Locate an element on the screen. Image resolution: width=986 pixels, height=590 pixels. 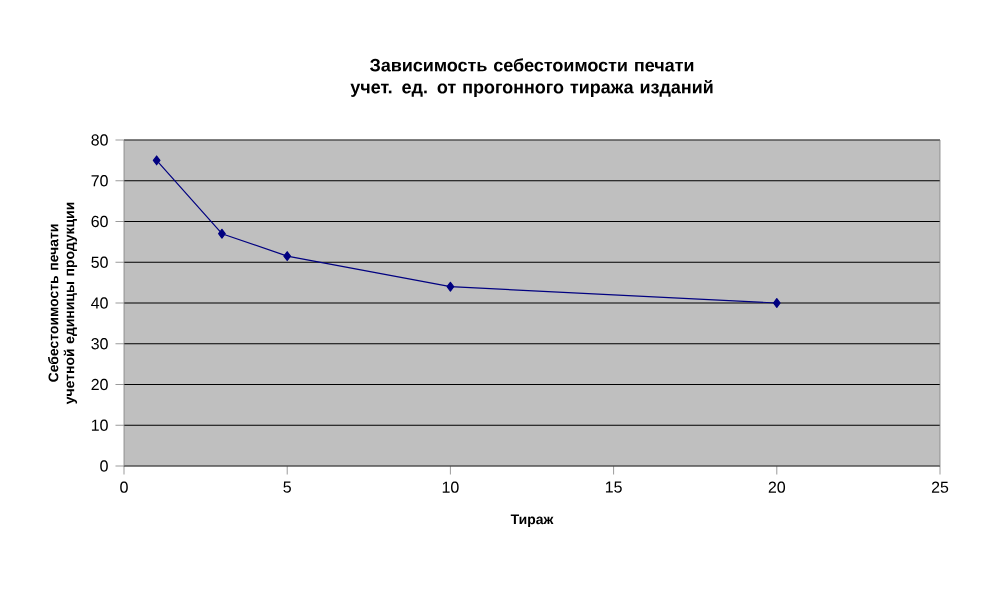
chart-title: Зависимость себестоимости печати учет. ед. от прогонного тиража изданий is located at coordinates (531, 77).